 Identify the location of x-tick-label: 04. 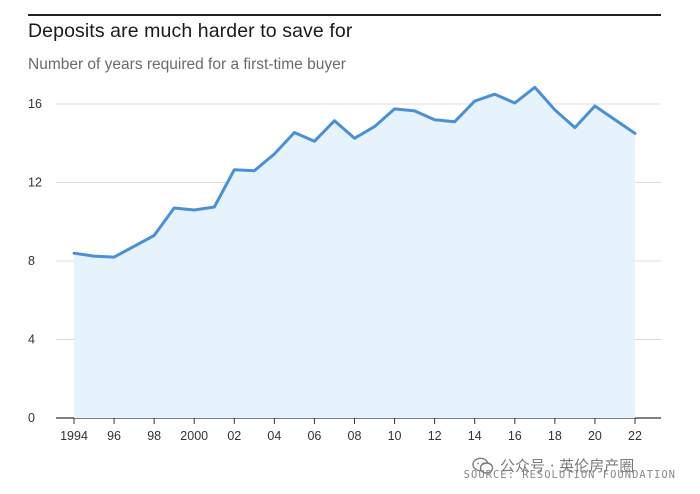
(274, 436).